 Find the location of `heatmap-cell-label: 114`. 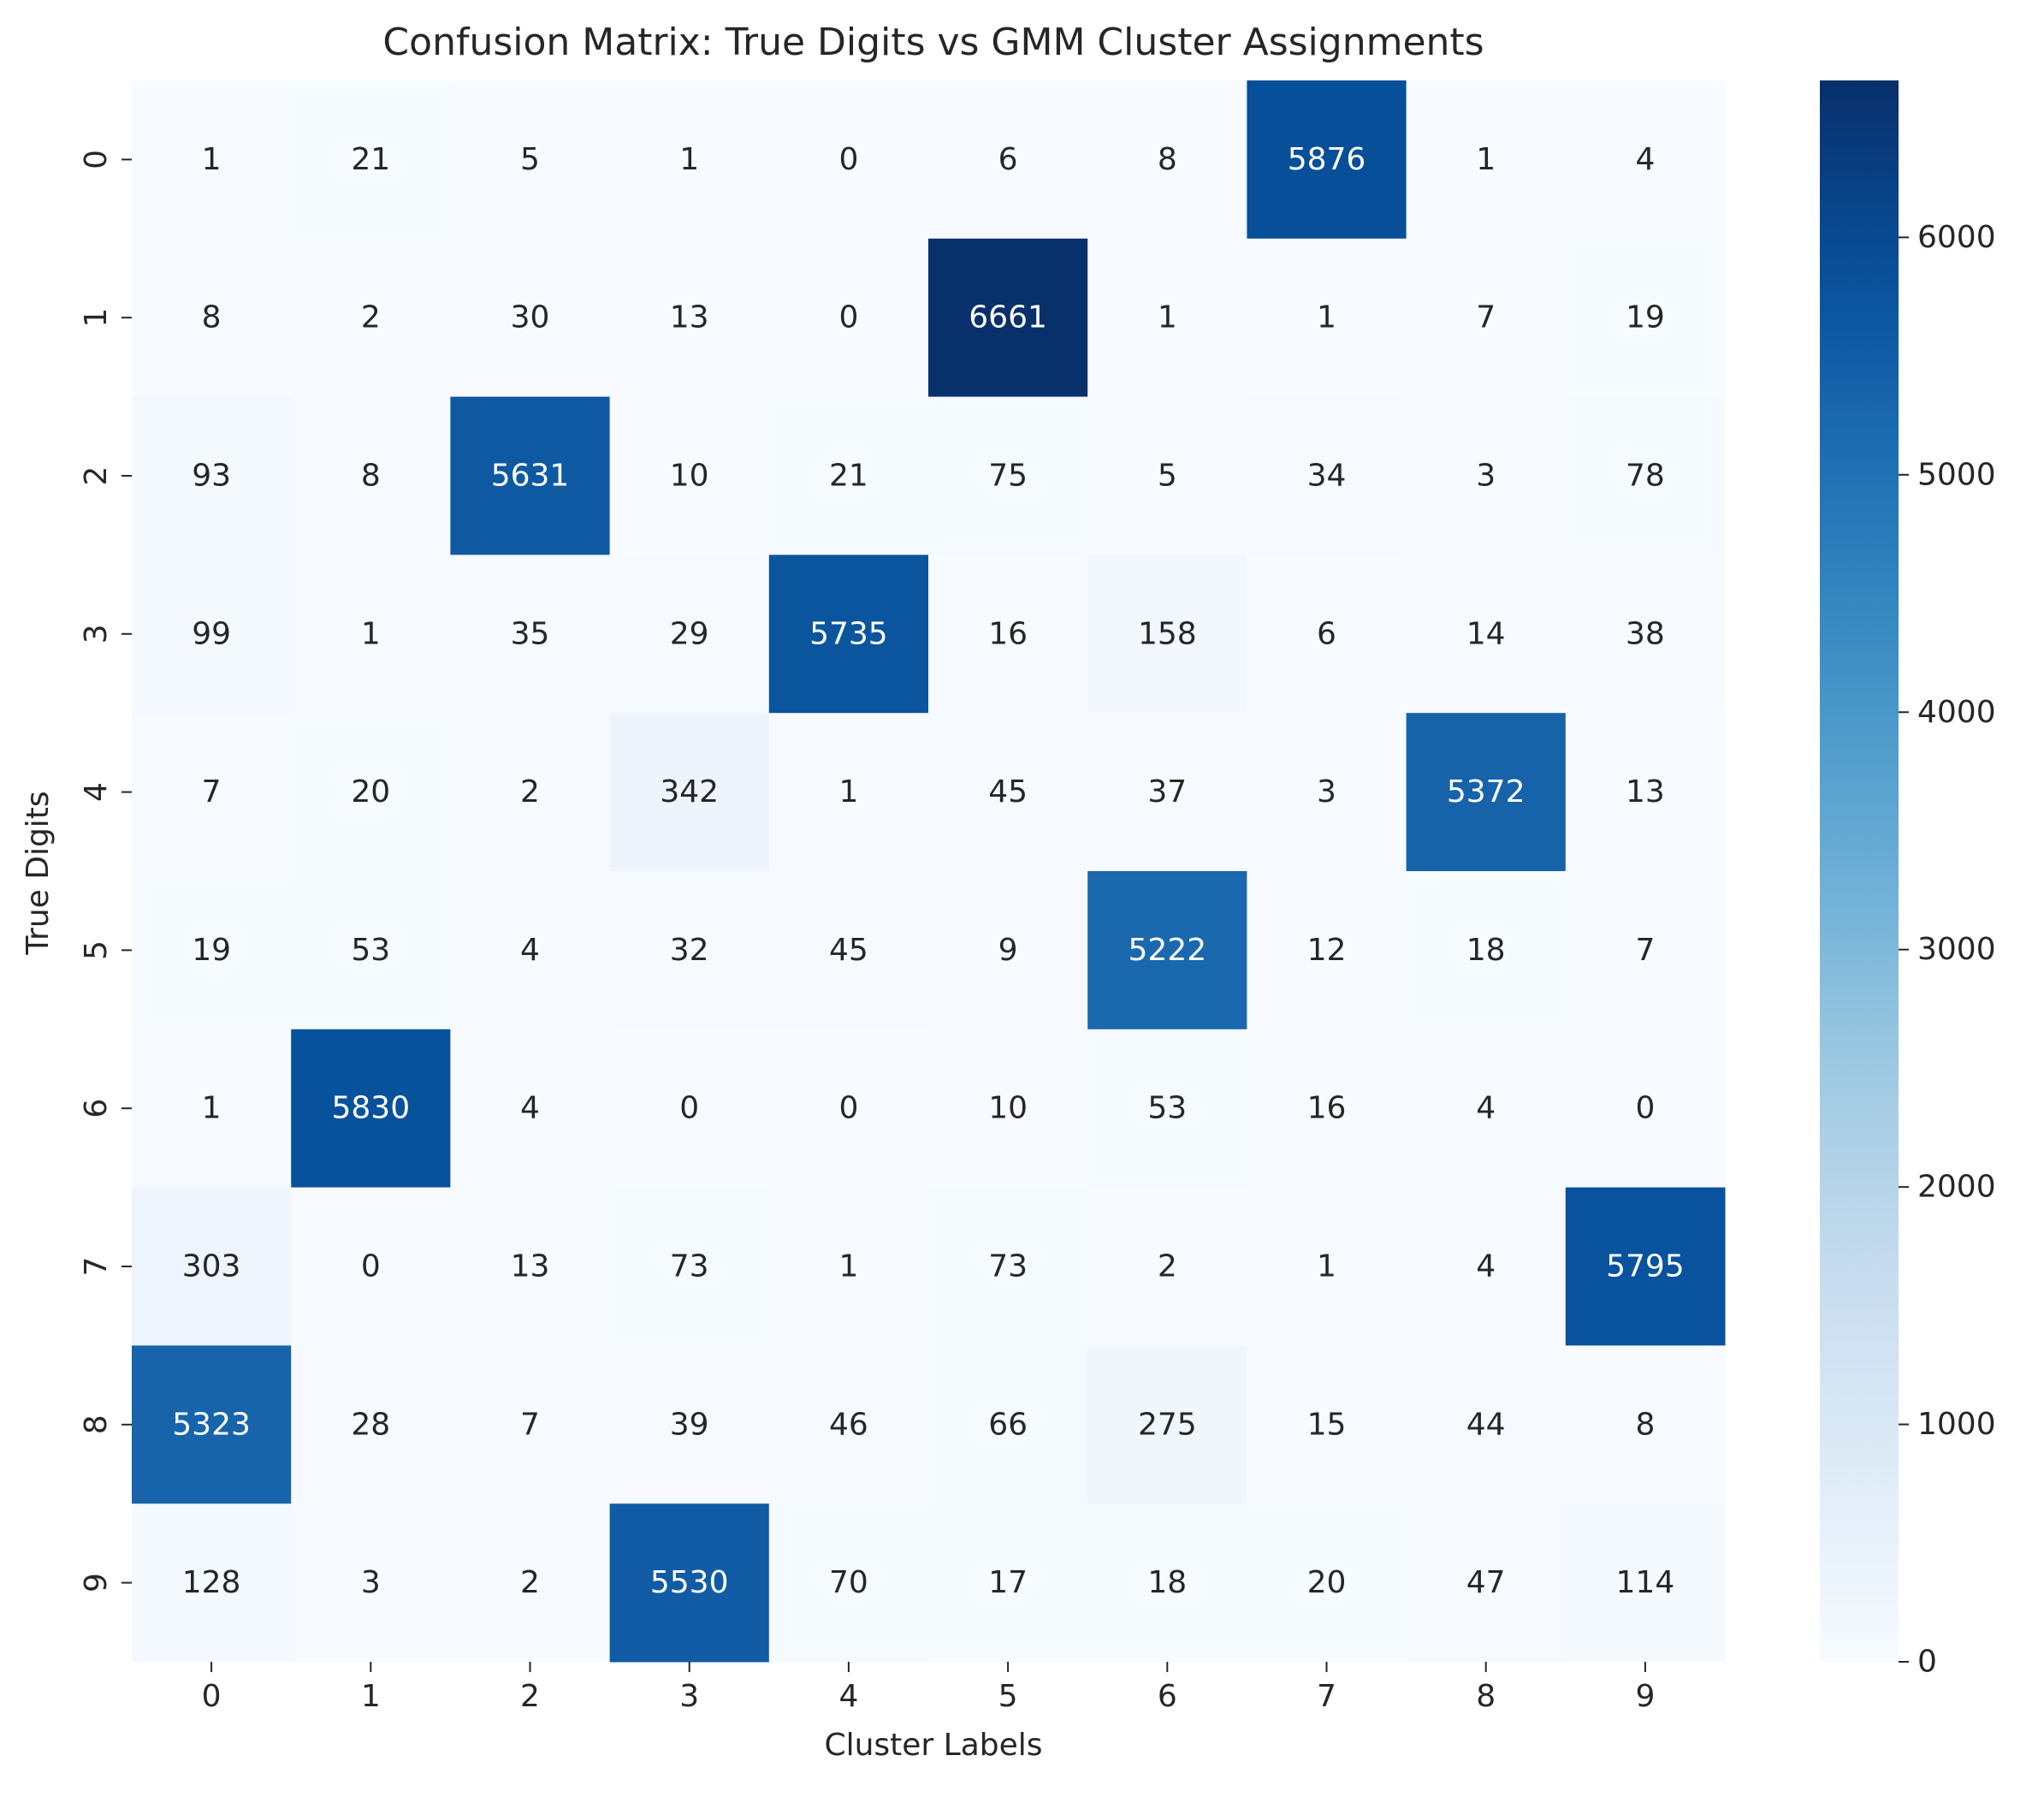

heatmap-cell-label: 114 is located at coordinates (1645, 1582).